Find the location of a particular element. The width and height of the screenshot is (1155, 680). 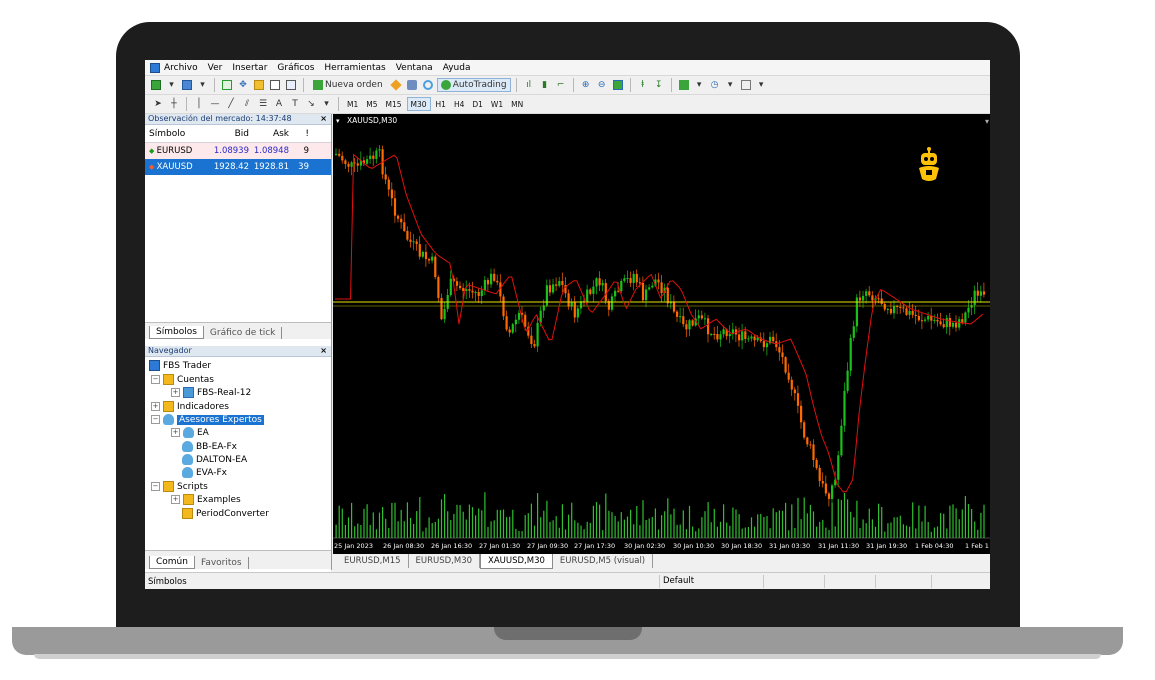

indicators-icon is located at coordinates (684, 85).